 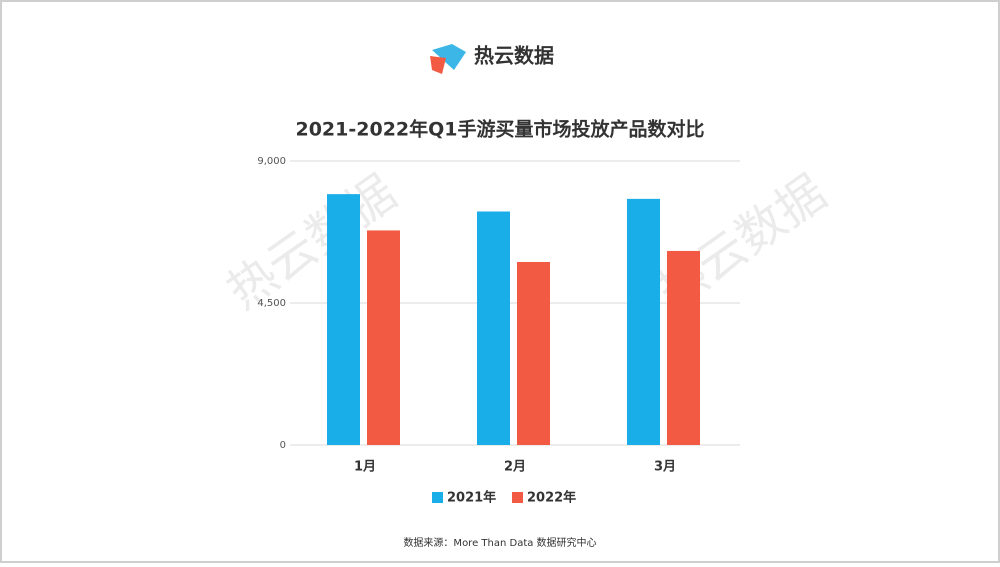 I want to click on logo-icon, so click(x=448, y=59).